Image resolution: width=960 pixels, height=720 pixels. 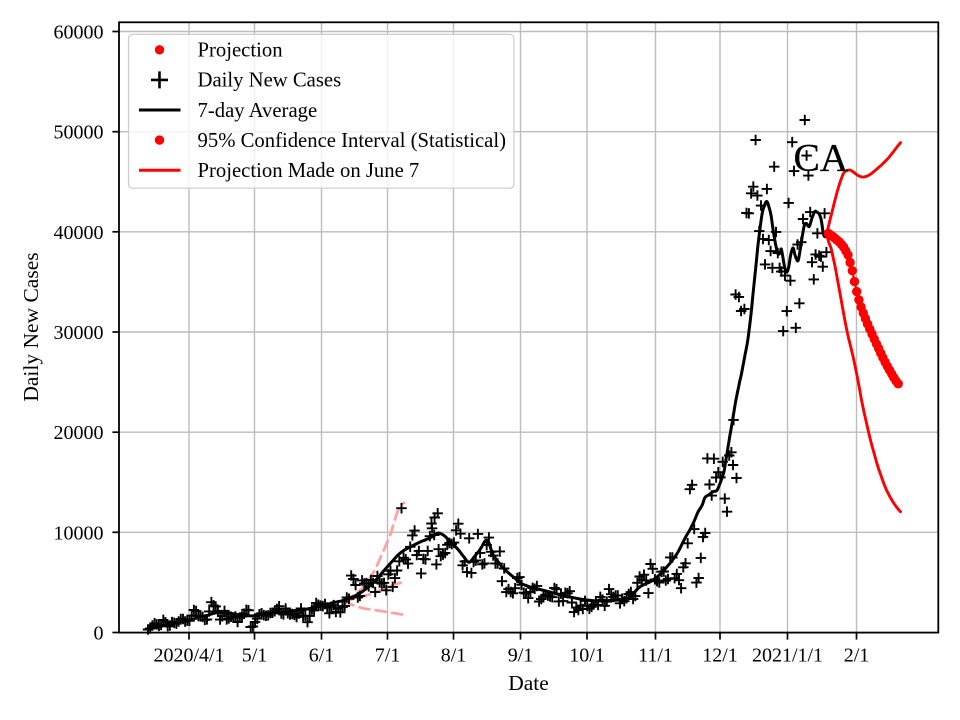 What do you see at coordinates (258, 111) in the screenshot?
I see `svg-text: 7-day Average` at bounding box center [258, 111].